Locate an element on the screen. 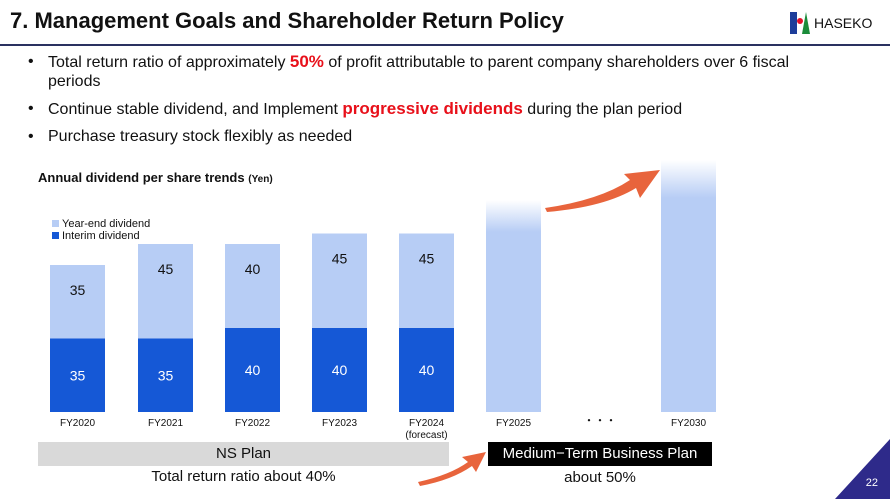  label-interim-FY2021: 35 is located at coordinates (166, 375).